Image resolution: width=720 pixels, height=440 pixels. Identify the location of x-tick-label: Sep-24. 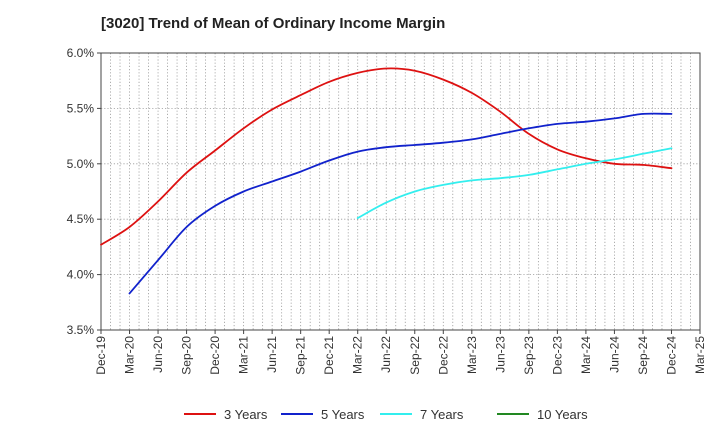
(643, 355).